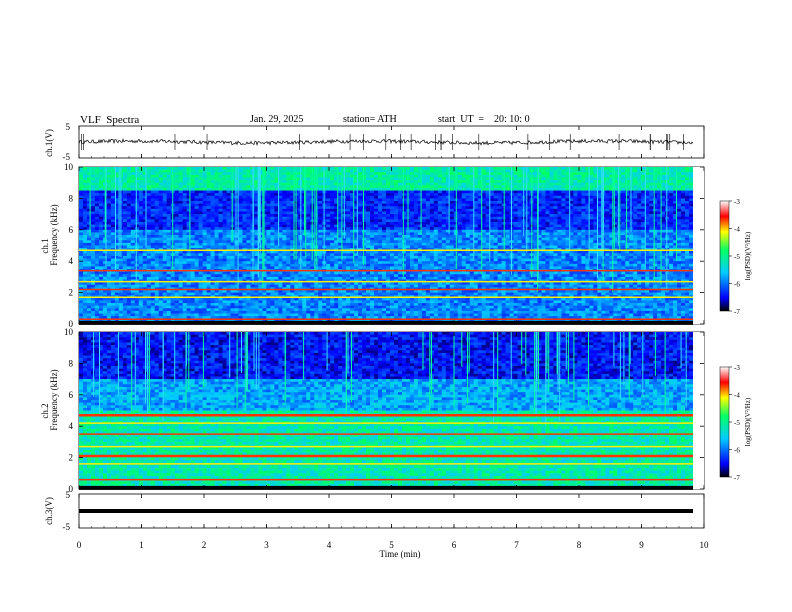 This screenshot has width=792, height=612. What do you see at coordinates (386, 511) in the screenshot?
I see `ch3-signal-line` at bounding box center [386, 511].